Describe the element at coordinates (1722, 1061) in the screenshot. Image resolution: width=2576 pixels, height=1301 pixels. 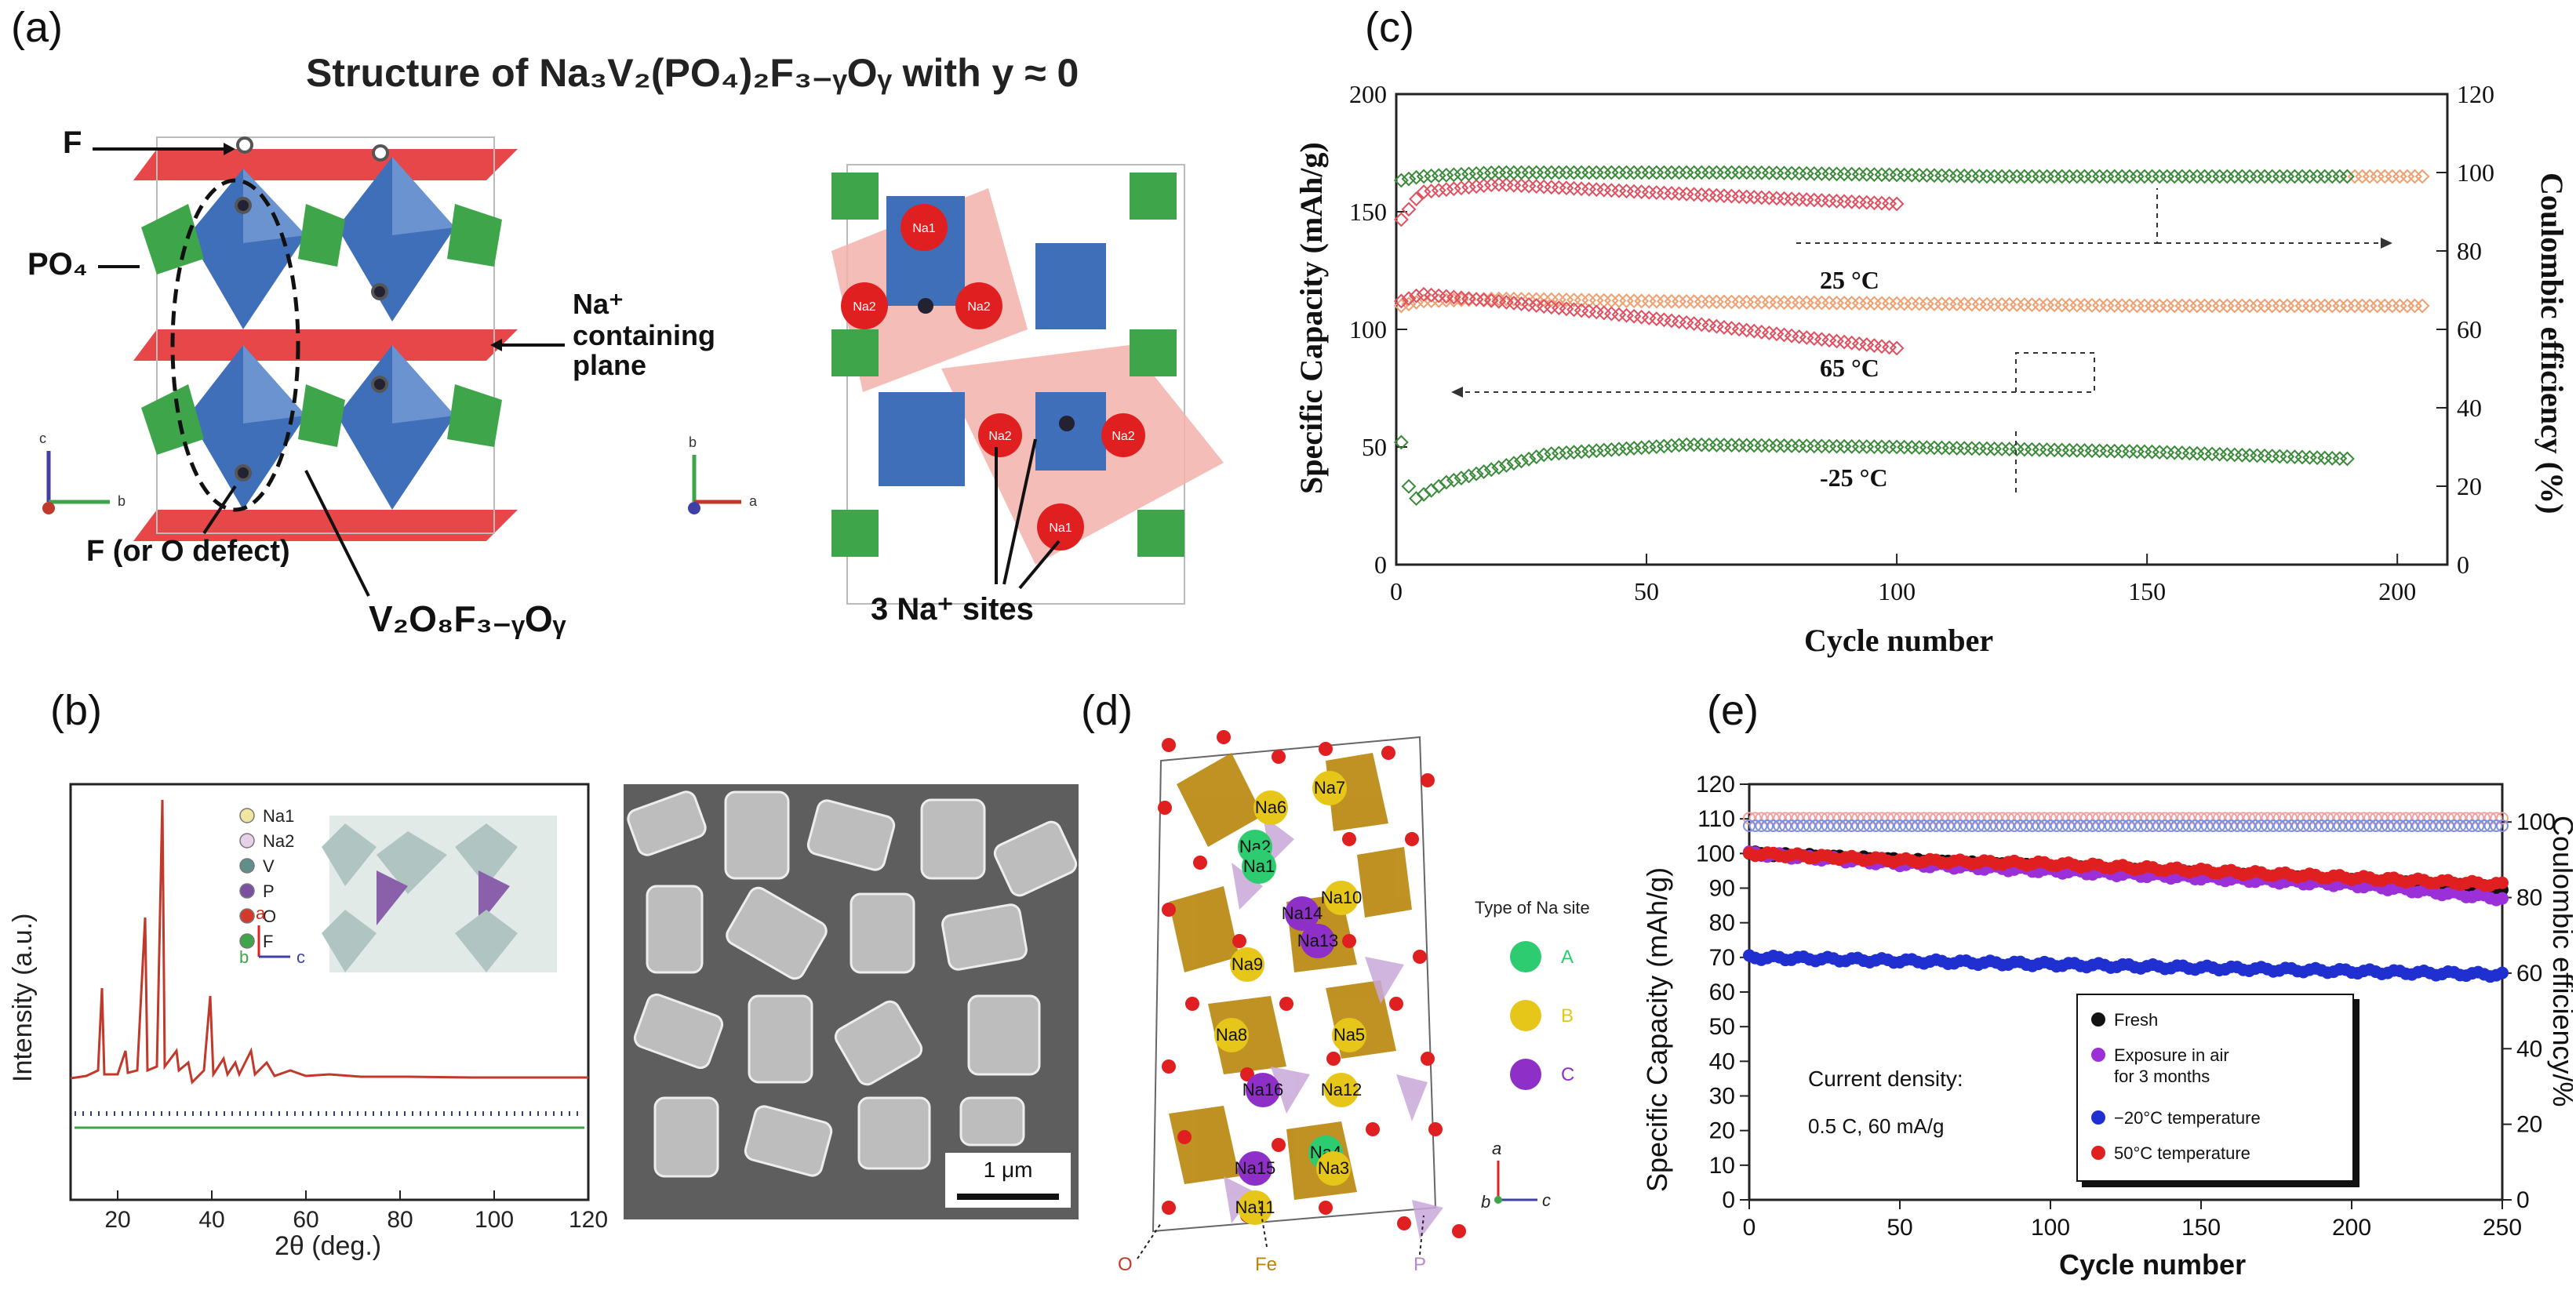
I see `y-tick-label: 40` at that location.